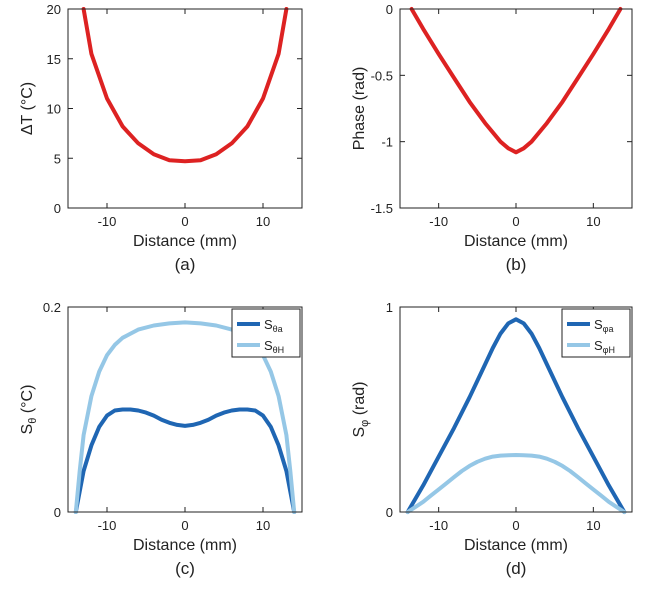 Image resolution: width=662 pixels, height=595 pixels. I want to click on legend-label: SφH, so click(604, 346).